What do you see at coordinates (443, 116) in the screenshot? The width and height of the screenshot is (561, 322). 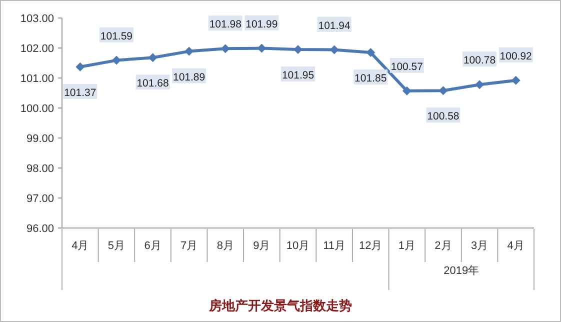 I see `data-label: 100.58` at bounding box center [443, 116].